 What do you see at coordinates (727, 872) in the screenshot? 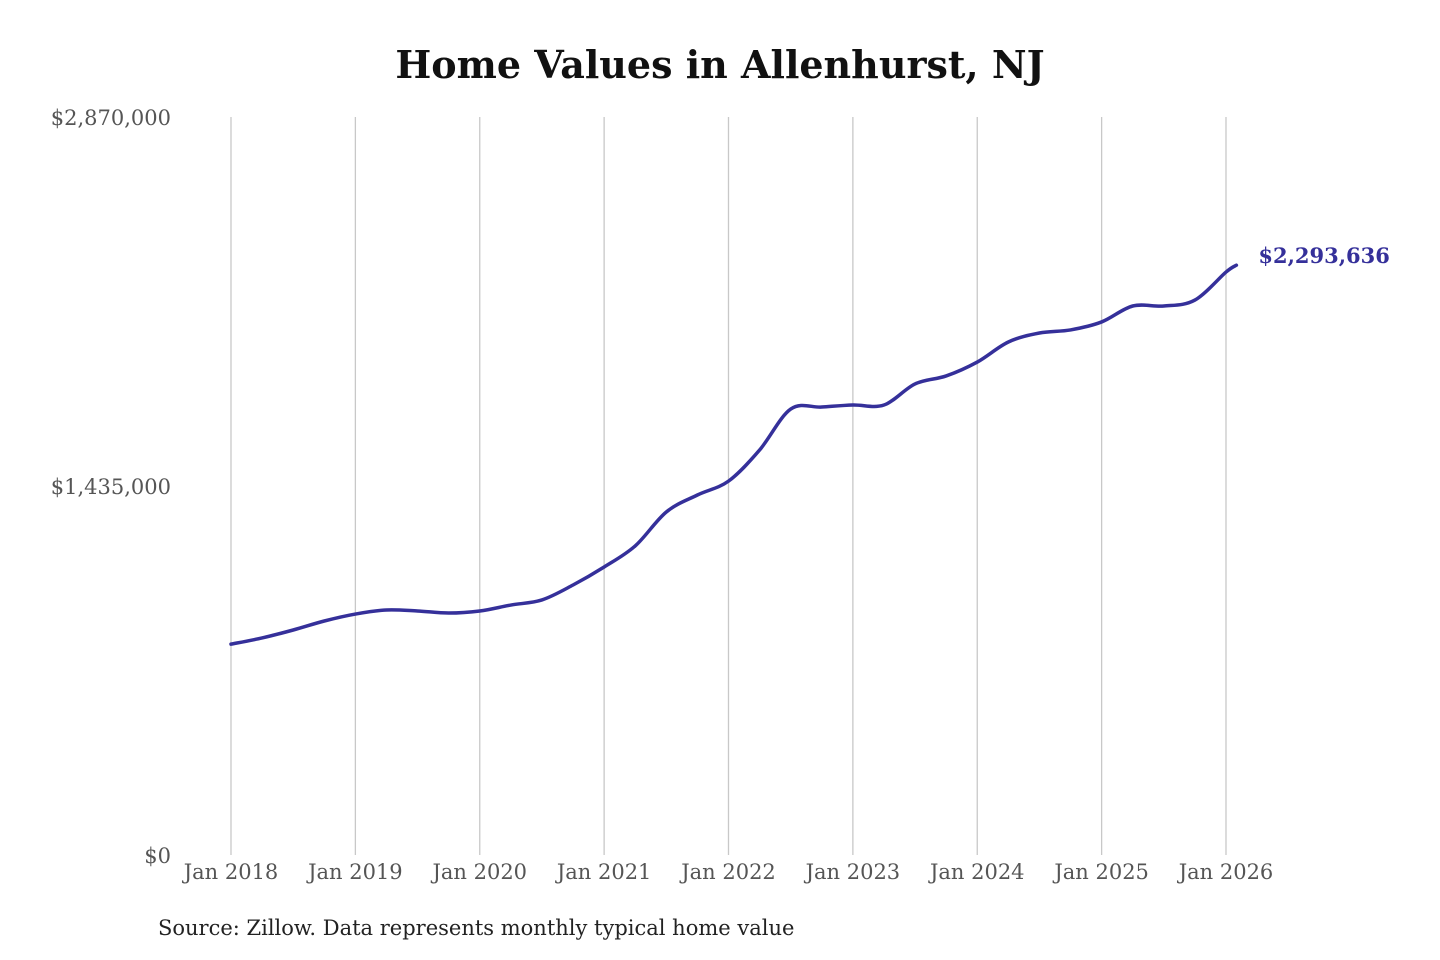
I see `x-tick-label: Jan 2022` at bounding box center [727, 872].